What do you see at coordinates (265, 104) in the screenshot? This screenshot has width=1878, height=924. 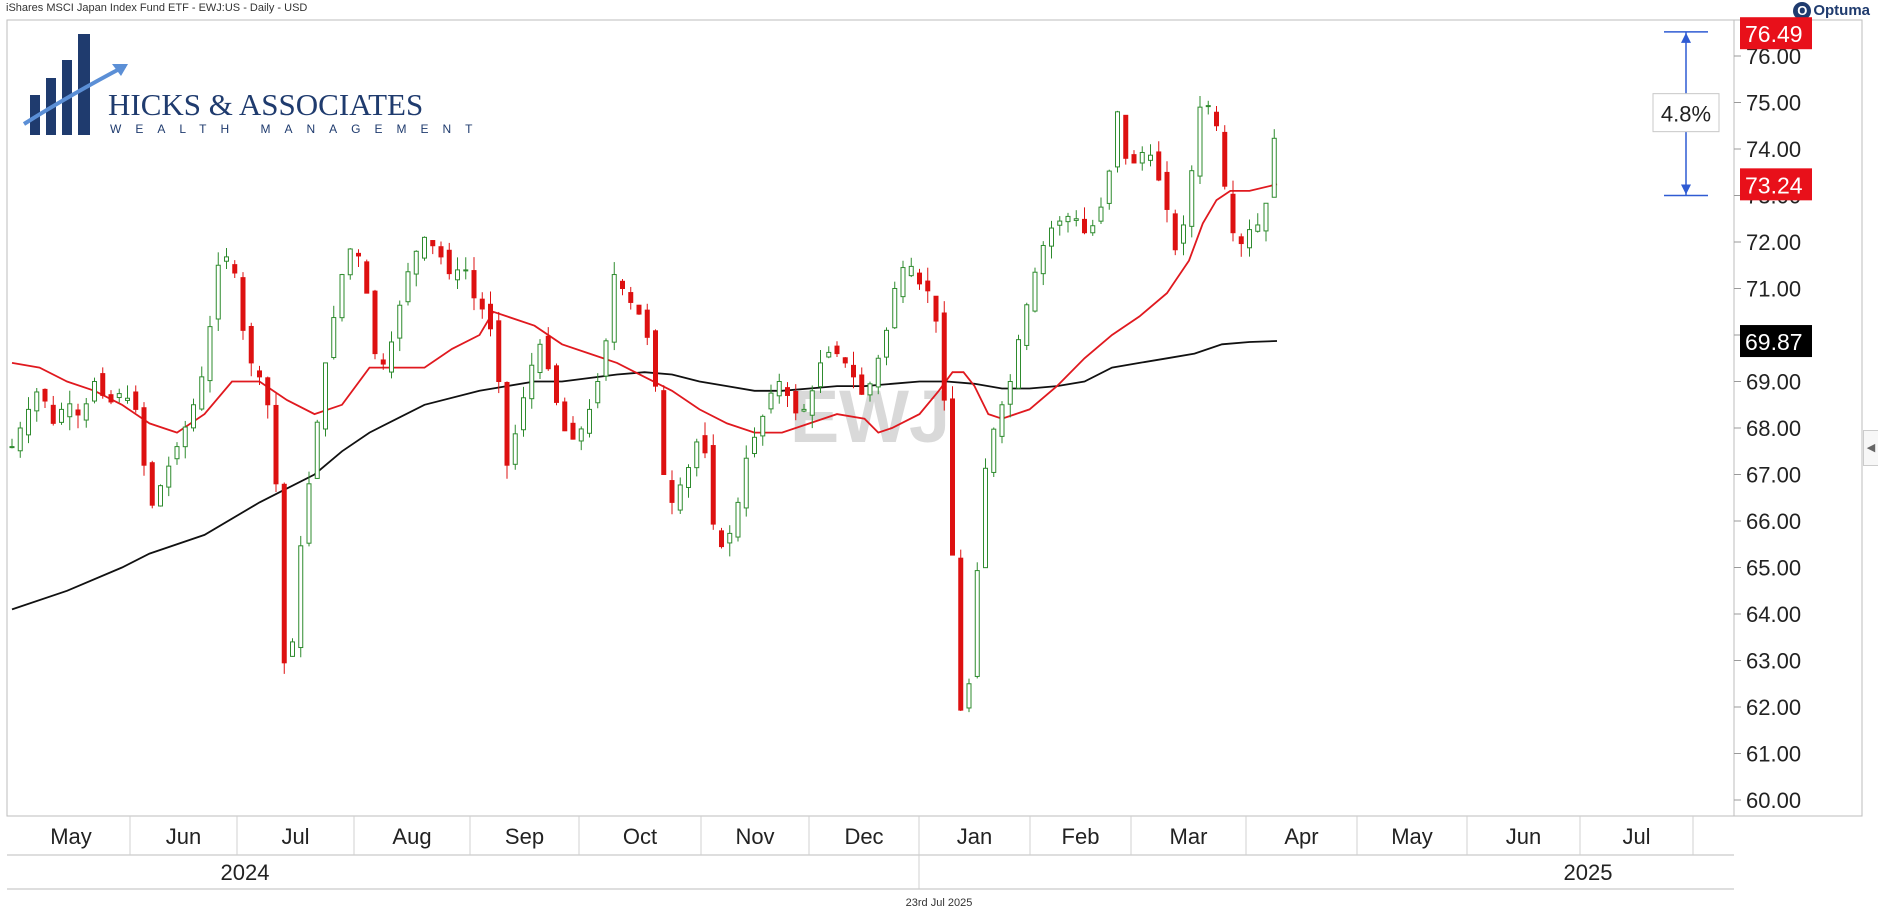 I see `logo-name: HICKS & ASSOCIATES` at bounding box center [265, 104].